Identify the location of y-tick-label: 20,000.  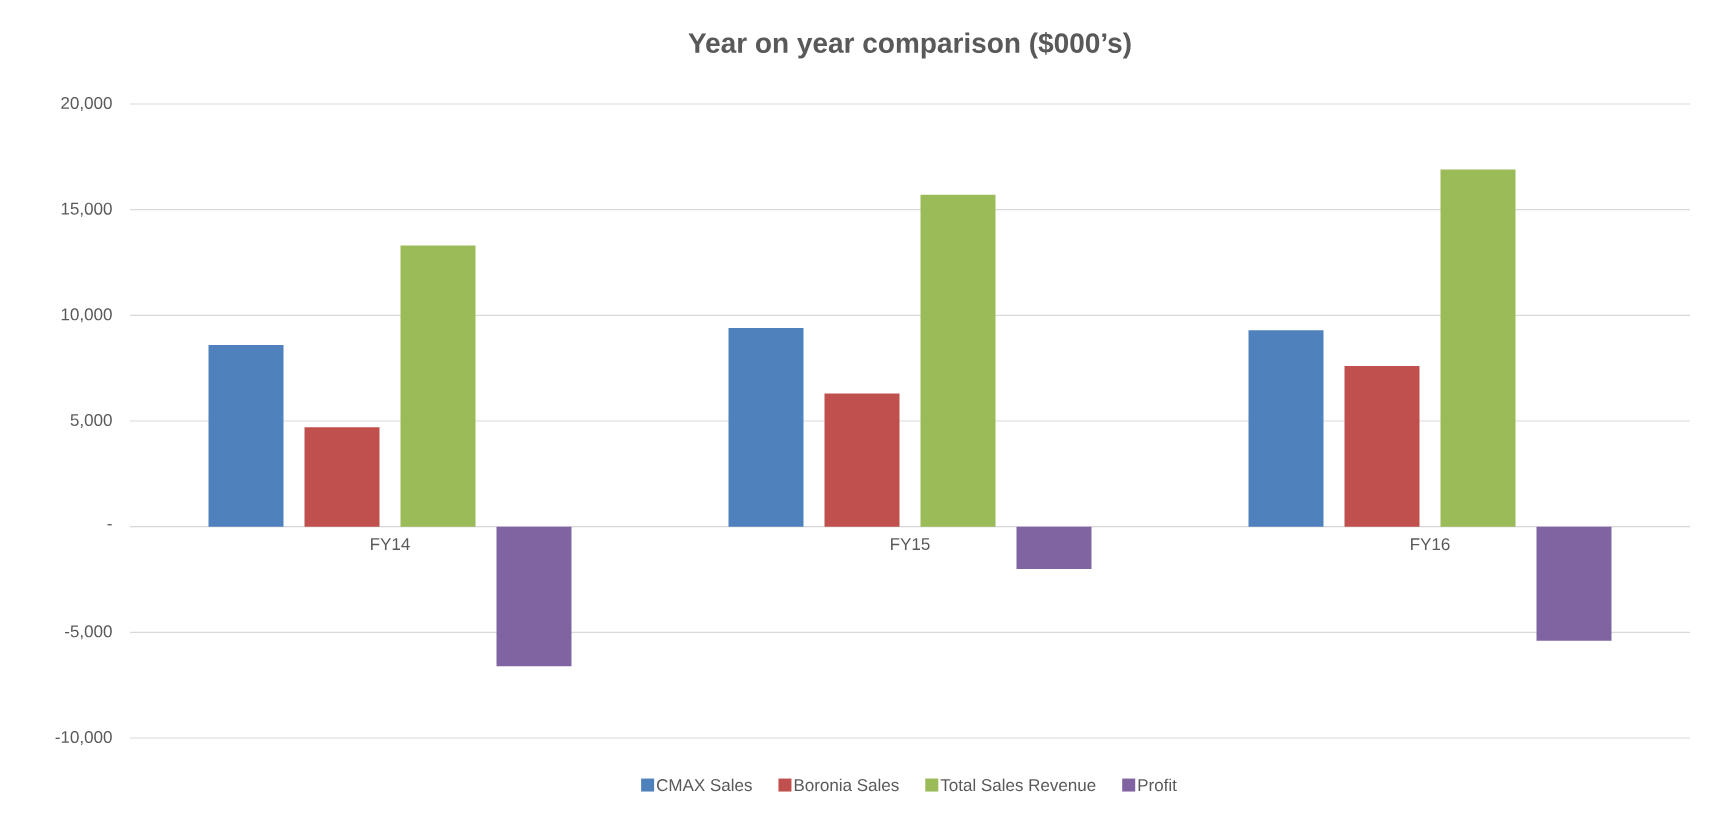
(86, 104).